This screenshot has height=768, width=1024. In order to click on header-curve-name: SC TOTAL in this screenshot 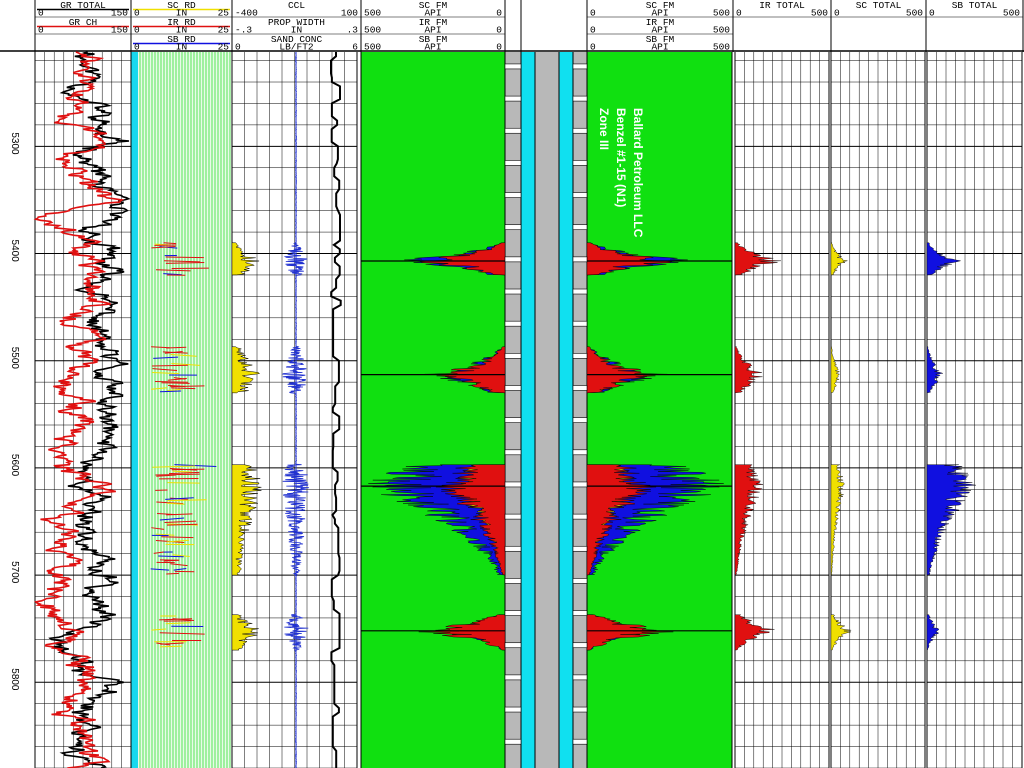, I will do `click(879, 5)`.